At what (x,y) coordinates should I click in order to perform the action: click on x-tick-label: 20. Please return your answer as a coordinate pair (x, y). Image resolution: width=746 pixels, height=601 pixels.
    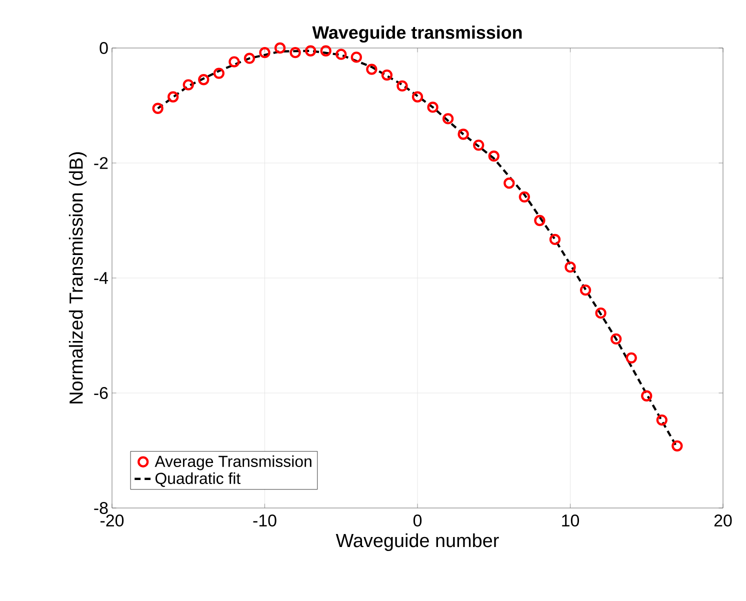
    Looking at the image, I should click on (723, 520).